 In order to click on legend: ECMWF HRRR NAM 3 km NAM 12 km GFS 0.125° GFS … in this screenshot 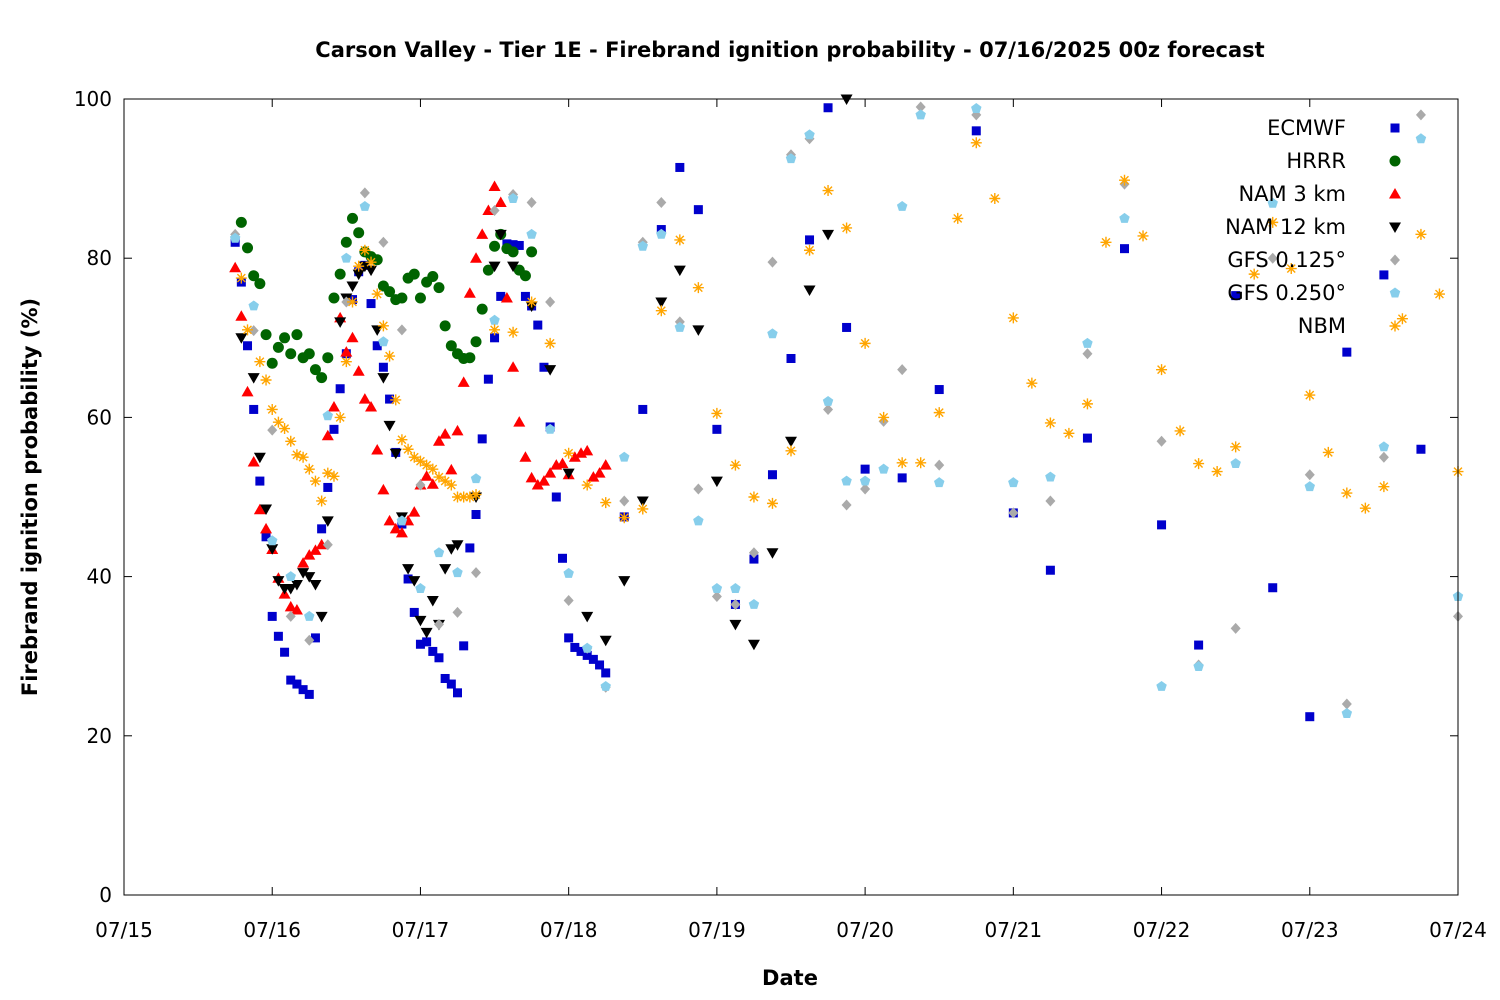, I will do `click(1313, 227)`.